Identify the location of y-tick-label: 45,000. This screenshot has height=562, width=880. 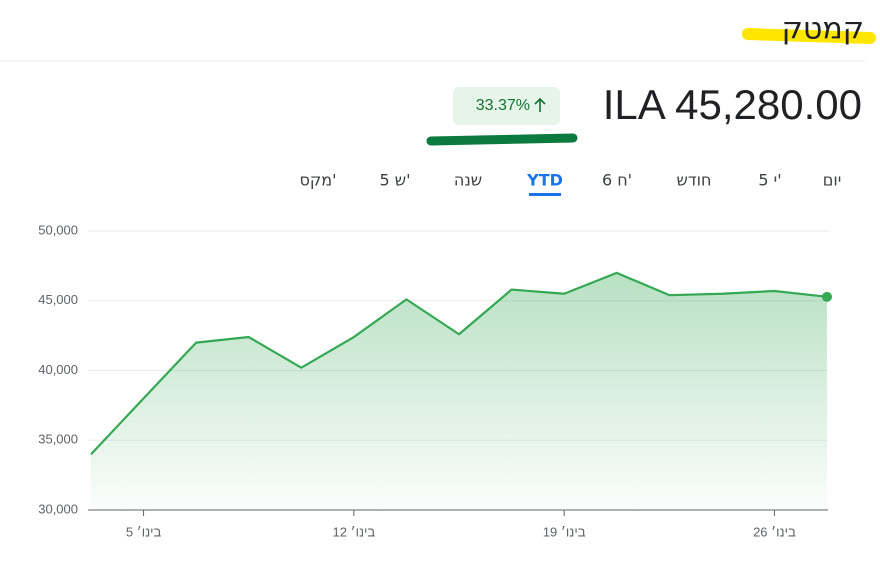
(58, 299).